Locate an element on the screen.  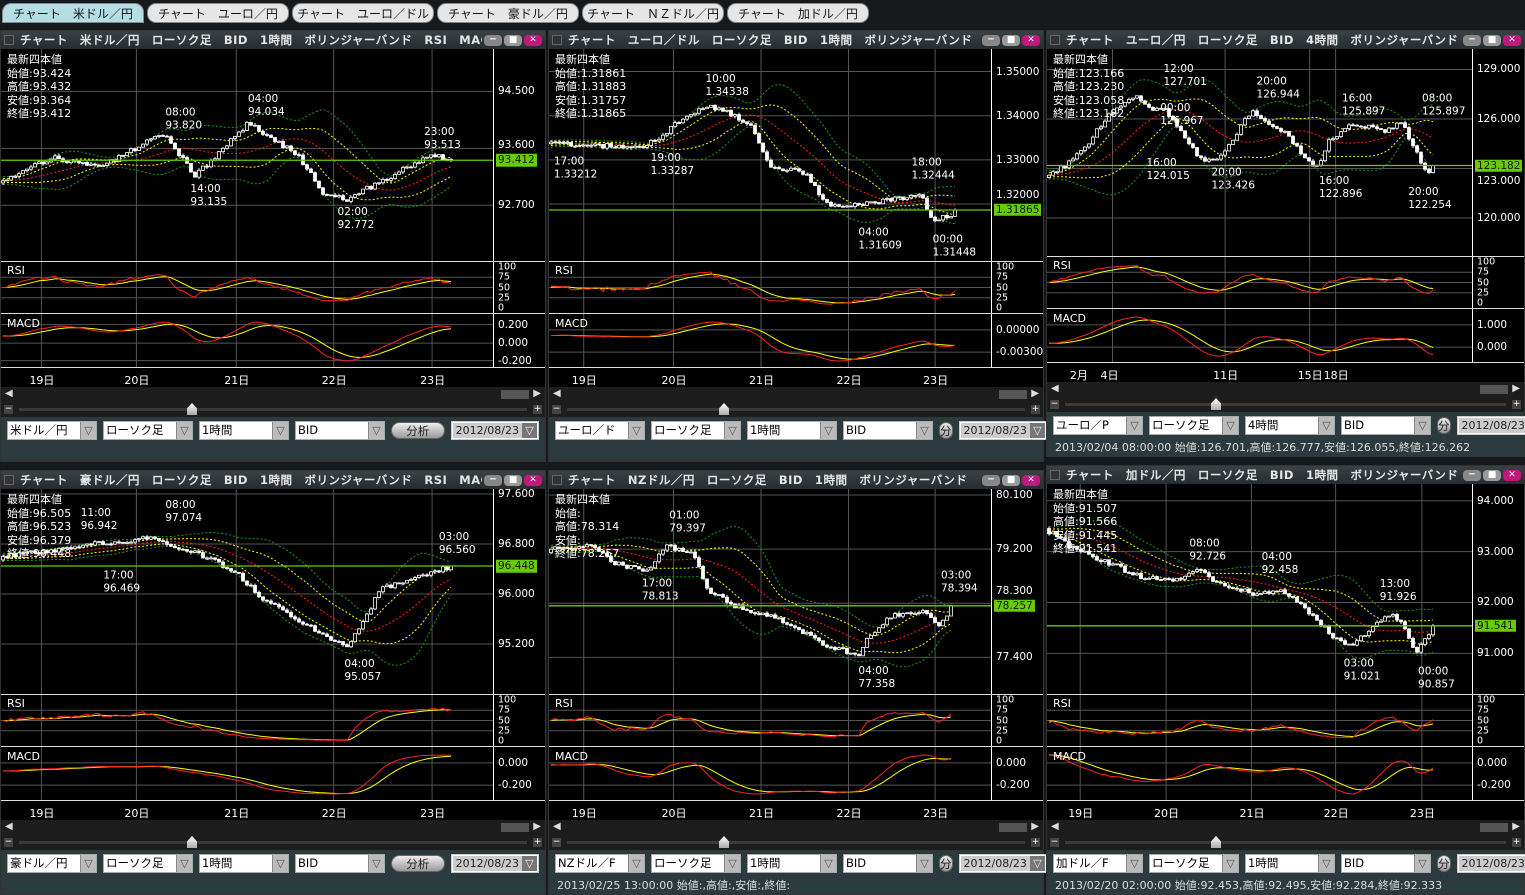
currency-pair-select: ユーロ／ド ▽ is located at coordinates (600, 430).